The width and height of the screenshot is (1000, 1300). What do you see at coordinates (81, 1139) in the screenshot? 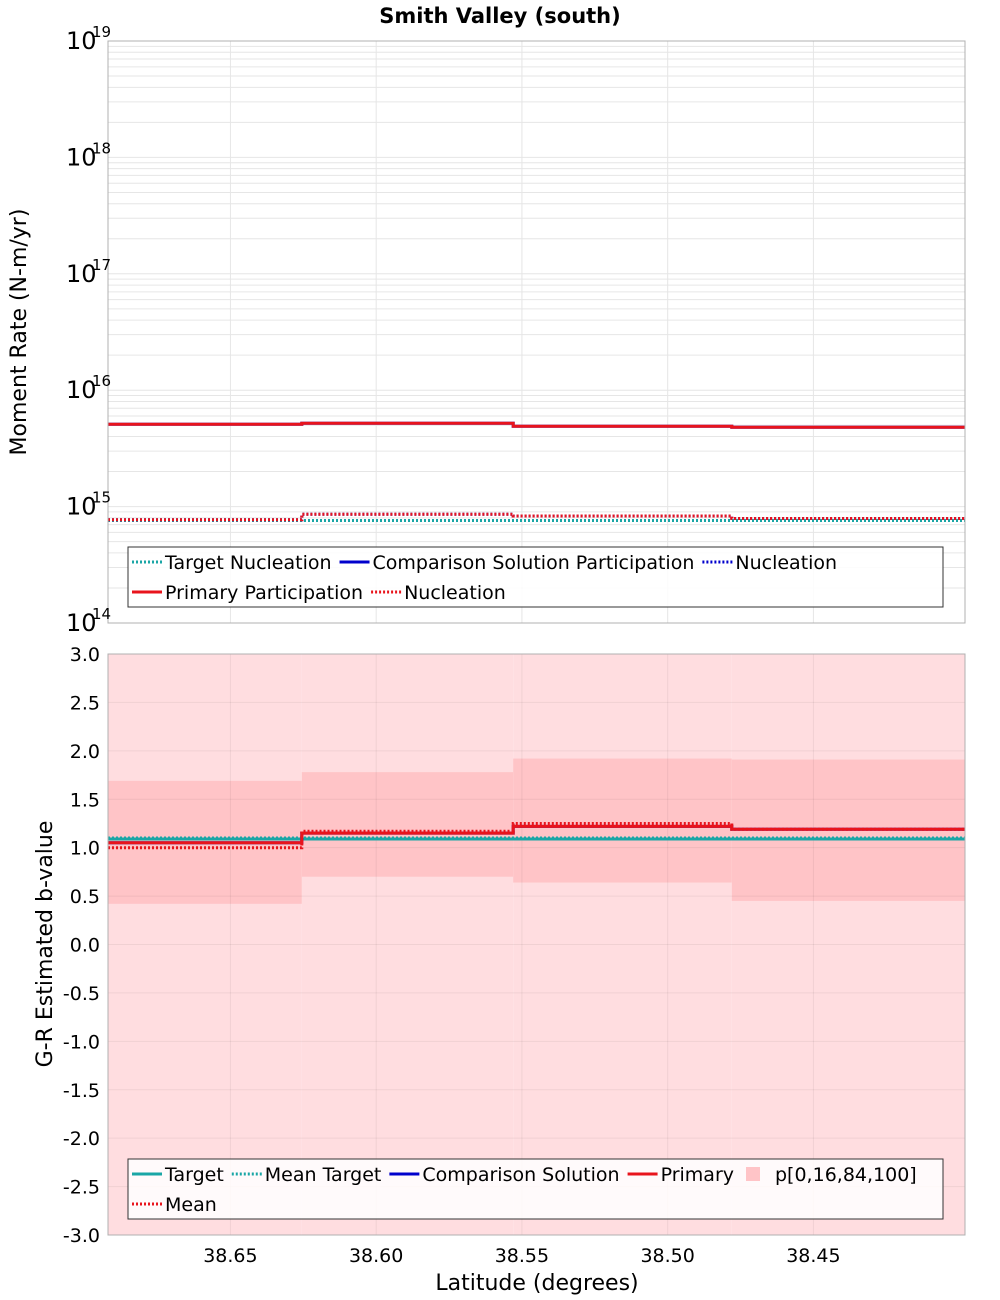
I see `b-value-y-tick-label: -2.0` at bounding box center [81, 1139].